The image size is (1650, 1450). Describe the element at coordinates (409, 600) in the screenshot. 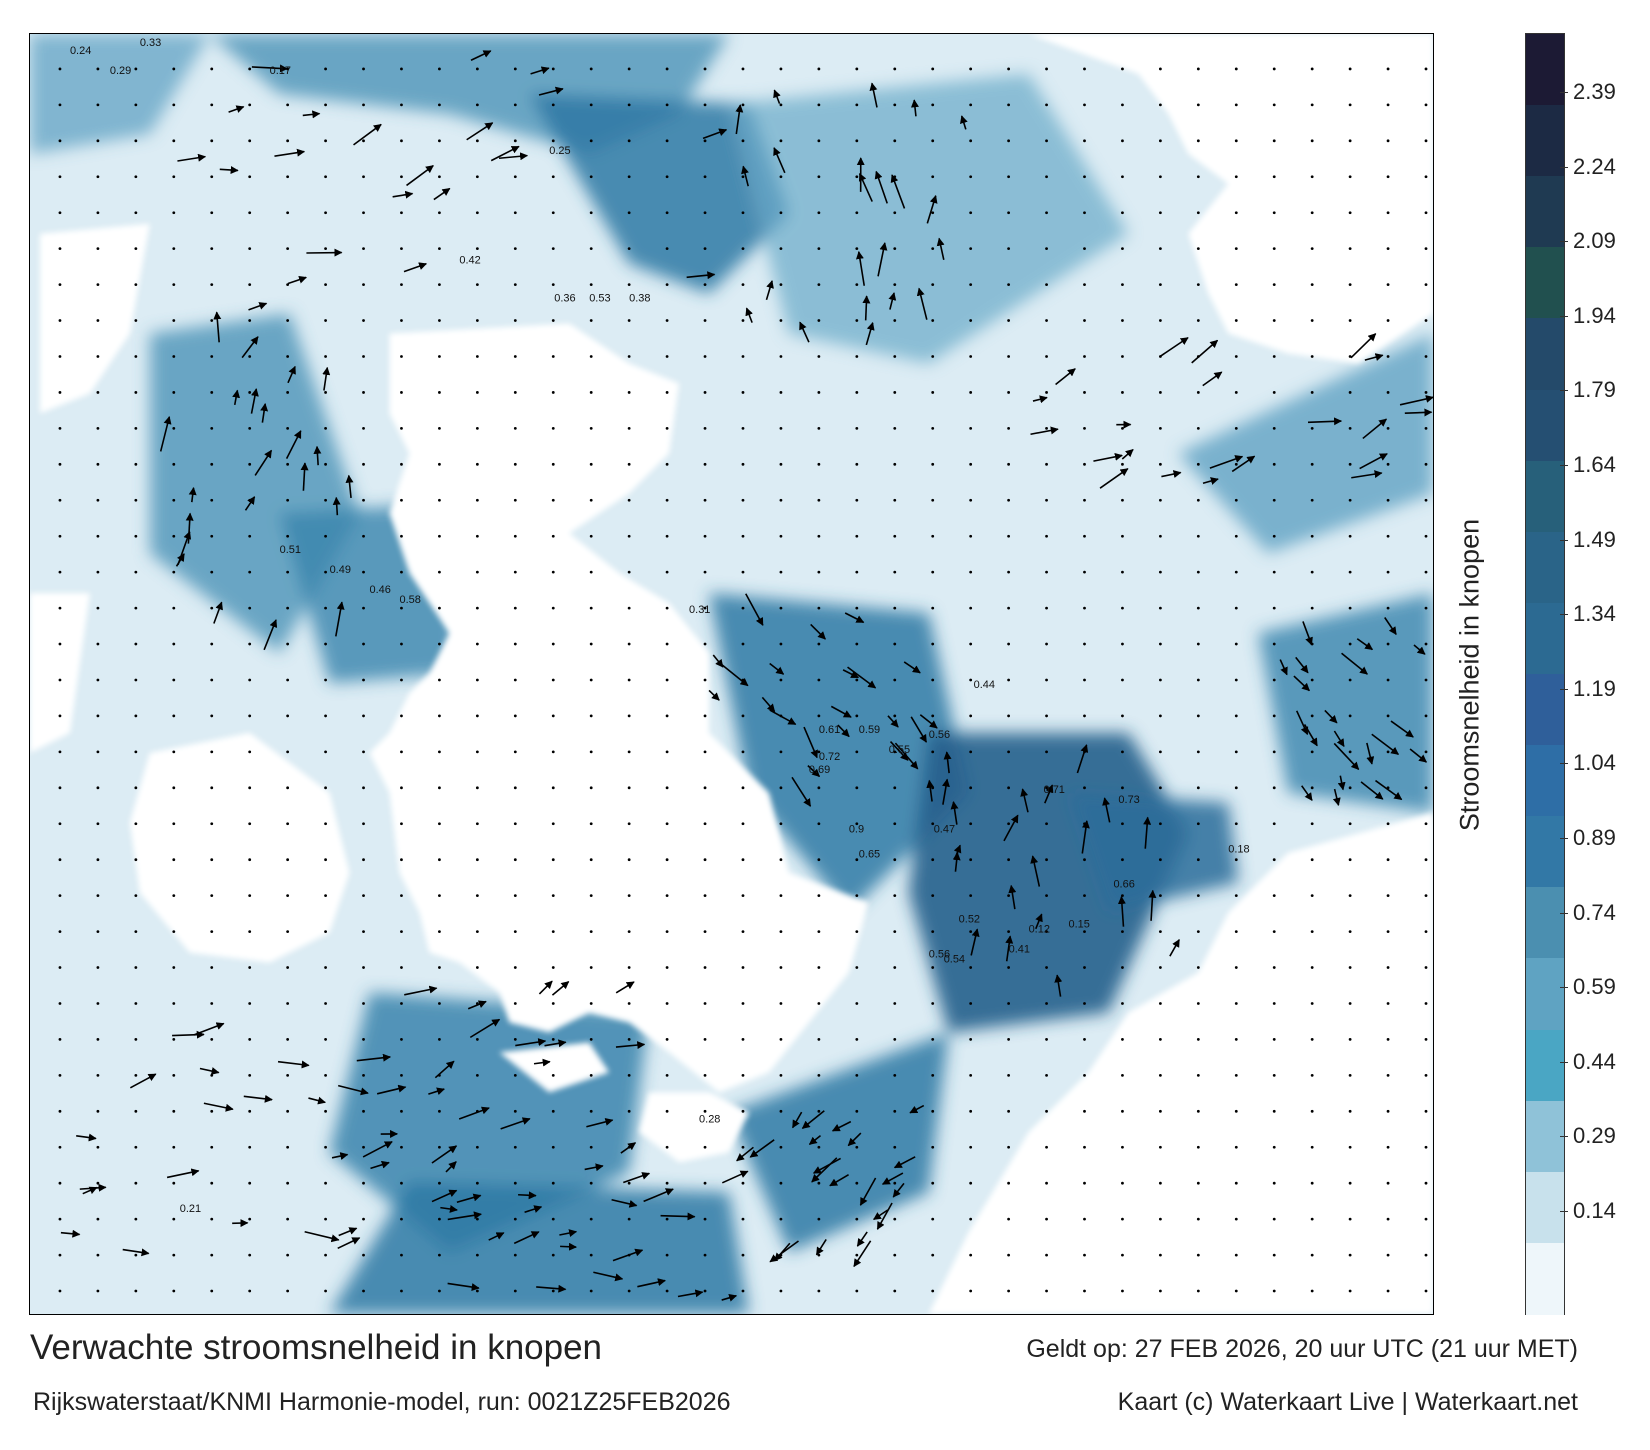

I see `speed-label: 0.58` at that location.